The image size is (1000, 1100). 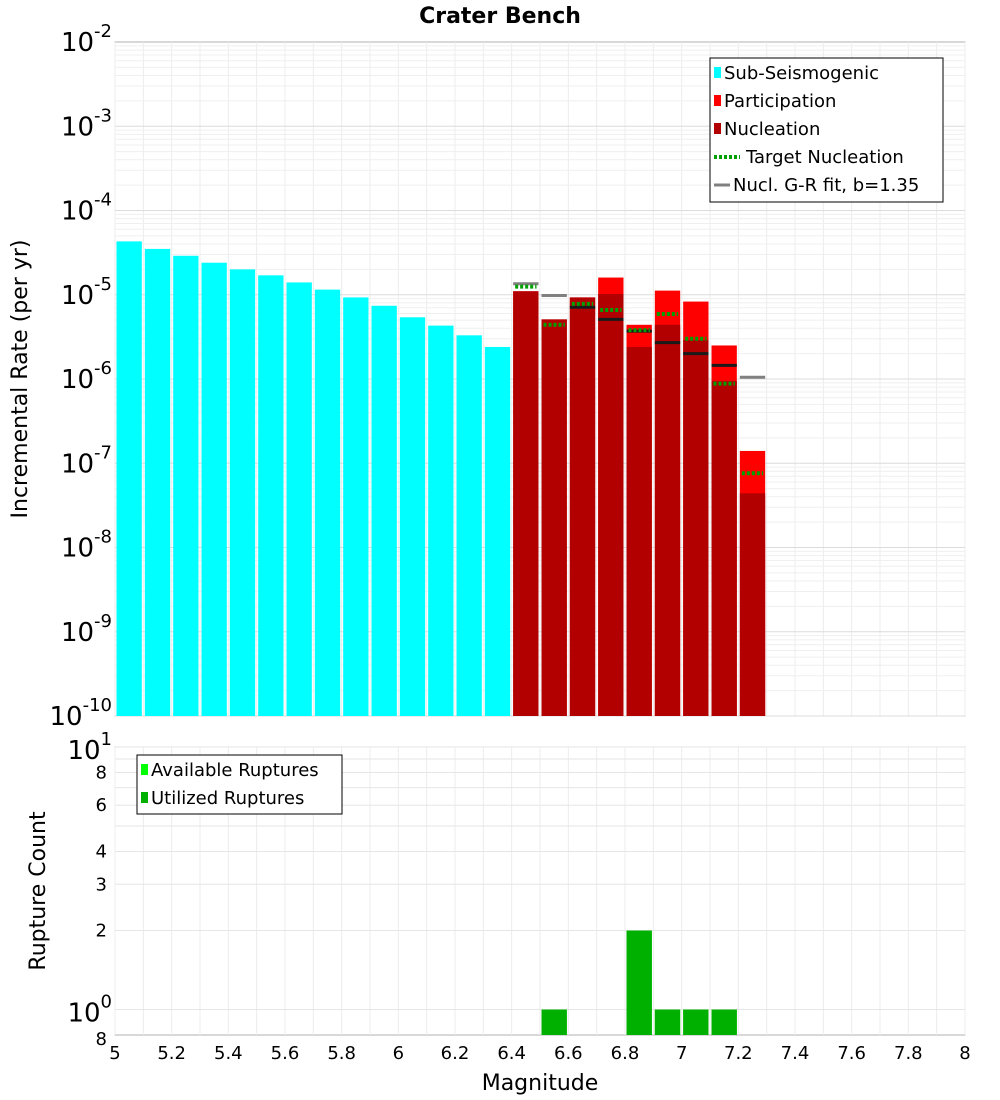 I want to click on rate-y-tick-label: 10⁻⁵, so click(x=86, y=292).